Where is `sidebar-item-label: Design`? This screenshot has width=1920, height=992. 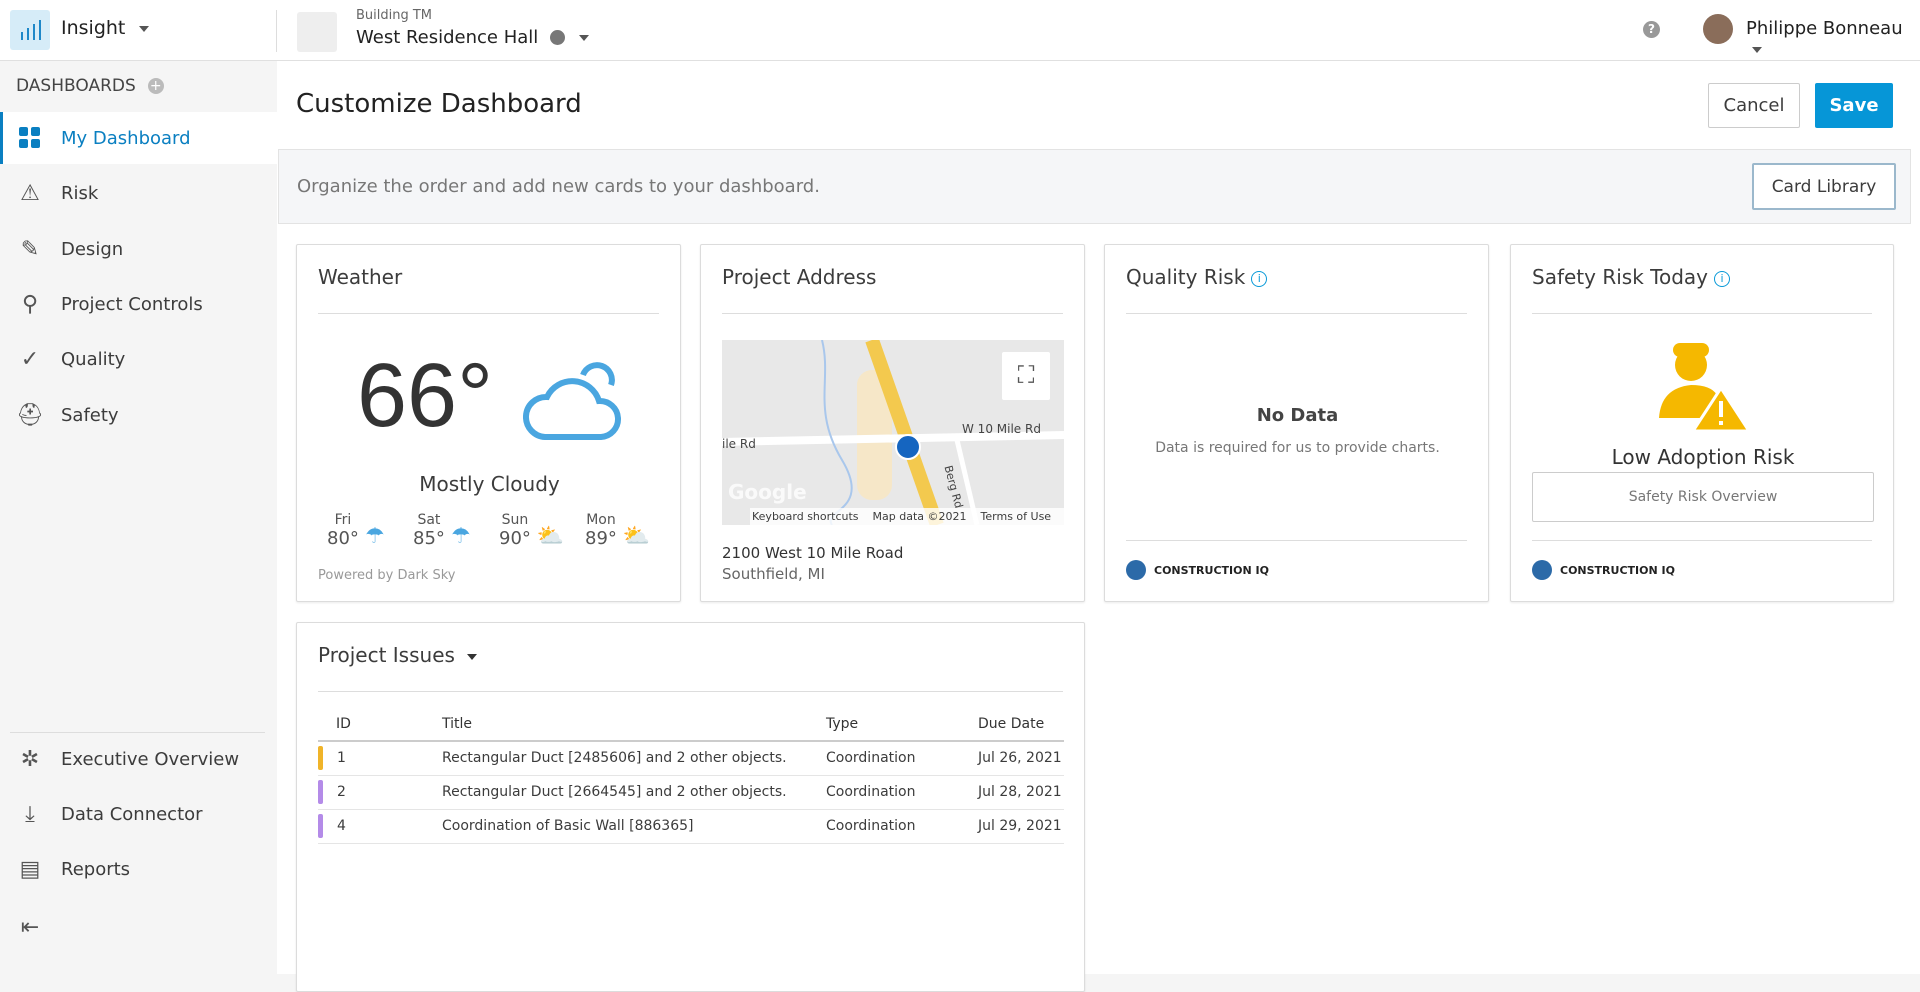 sidebar-item-label: Design is located at coordinates (92, 249).